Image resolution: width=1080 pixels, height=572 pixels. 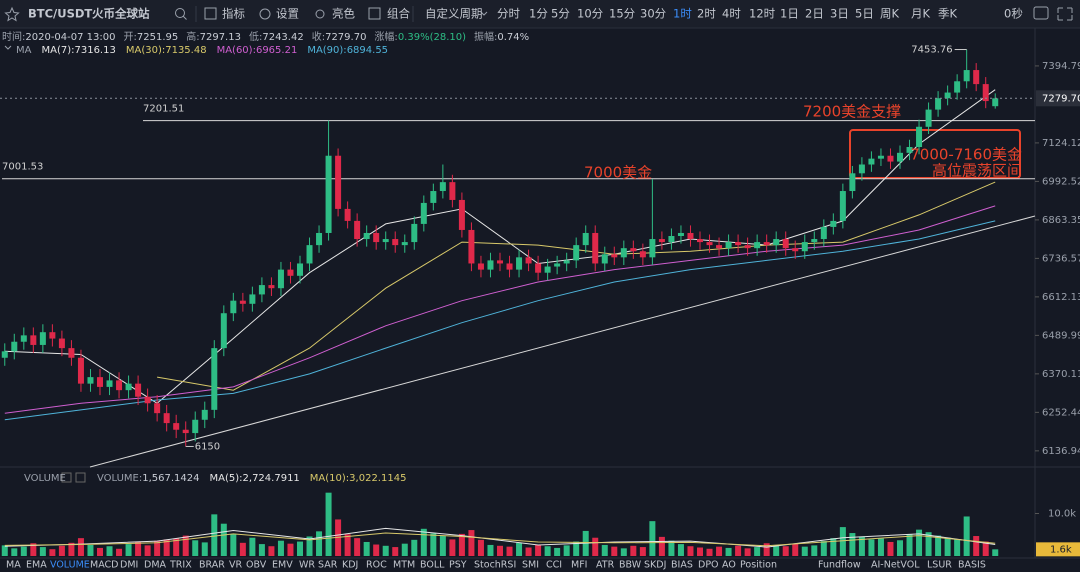 What do you see at coordinates (864, 14) in the screenshot?
I see `period-button: 5日` at bounding box center [864, 14].